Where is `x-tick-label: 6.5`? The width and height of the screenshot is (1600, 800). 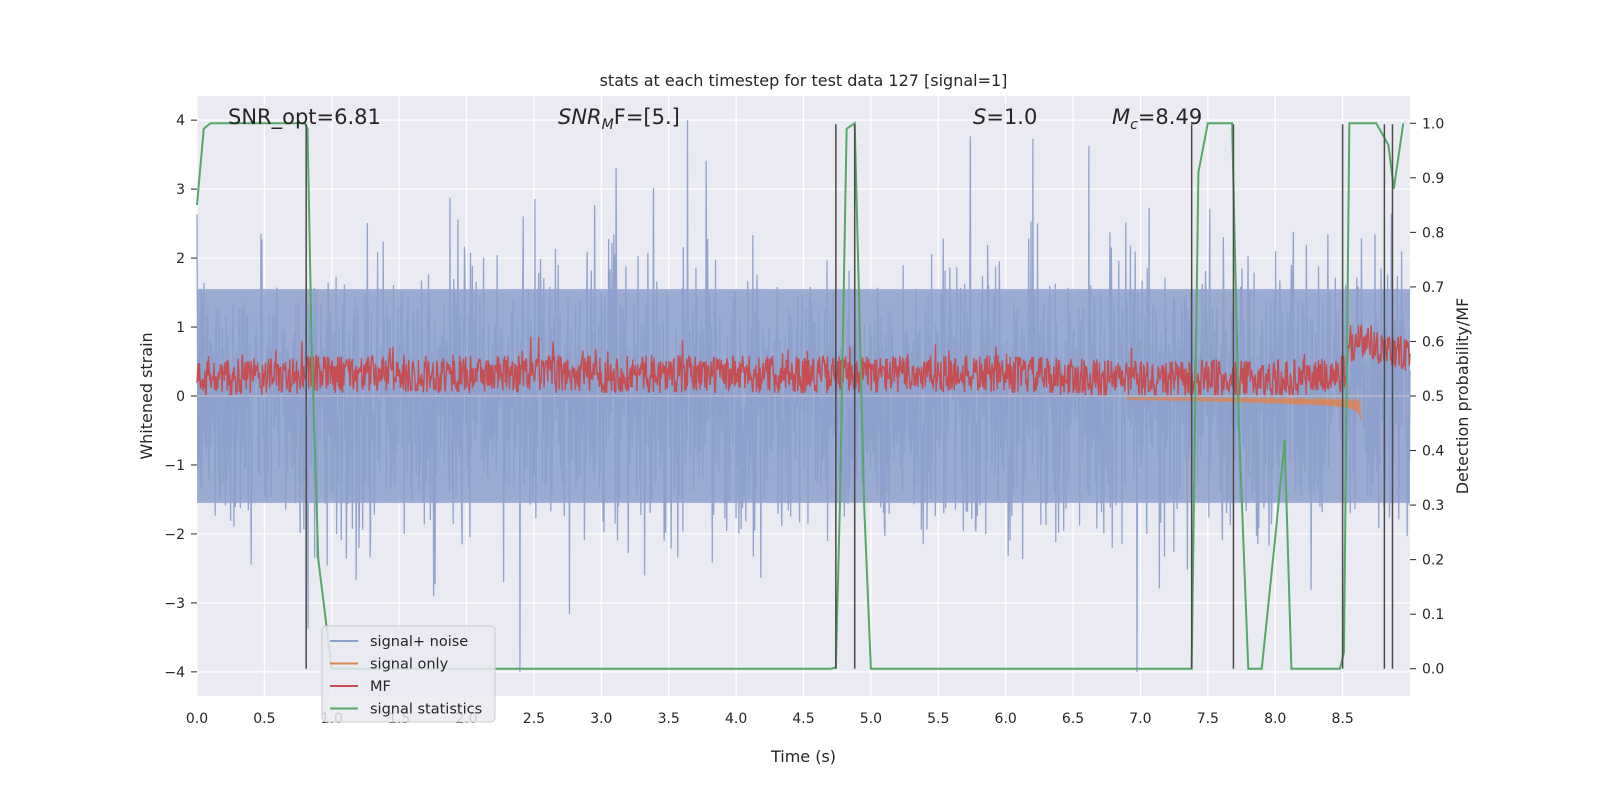 x-tick-label: 6.5 is located at coordinates (1073, 719).